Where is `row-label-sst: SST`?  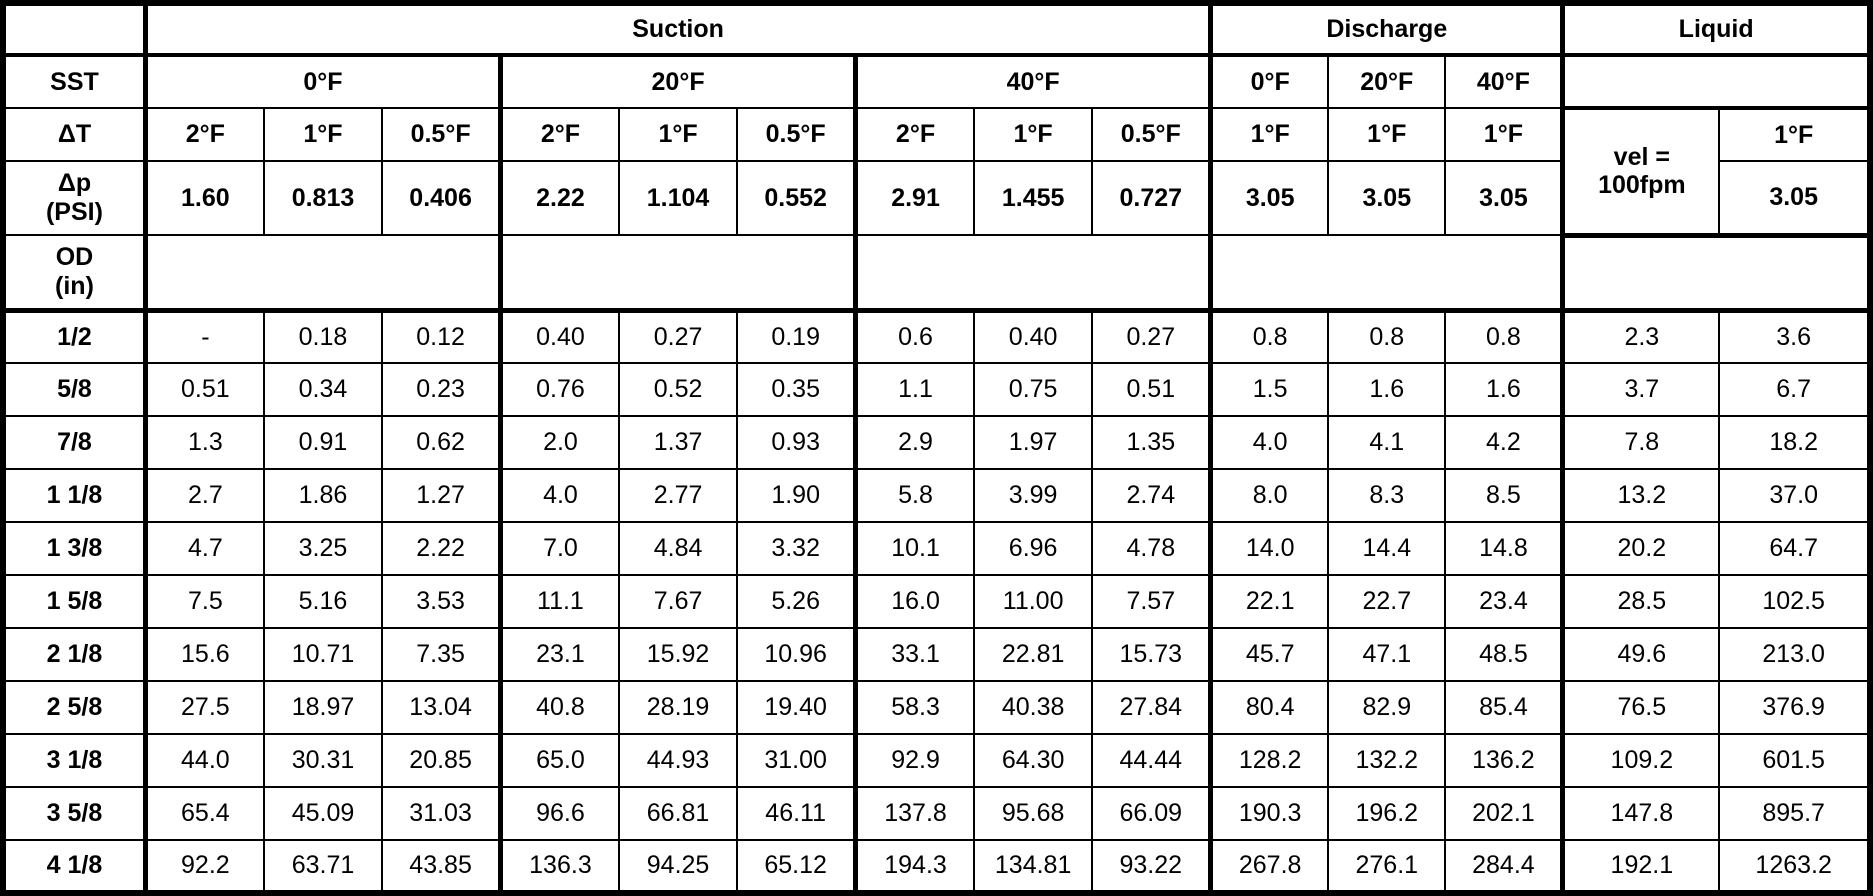
row-label-sst: SST is located at coordinates (74, 81).